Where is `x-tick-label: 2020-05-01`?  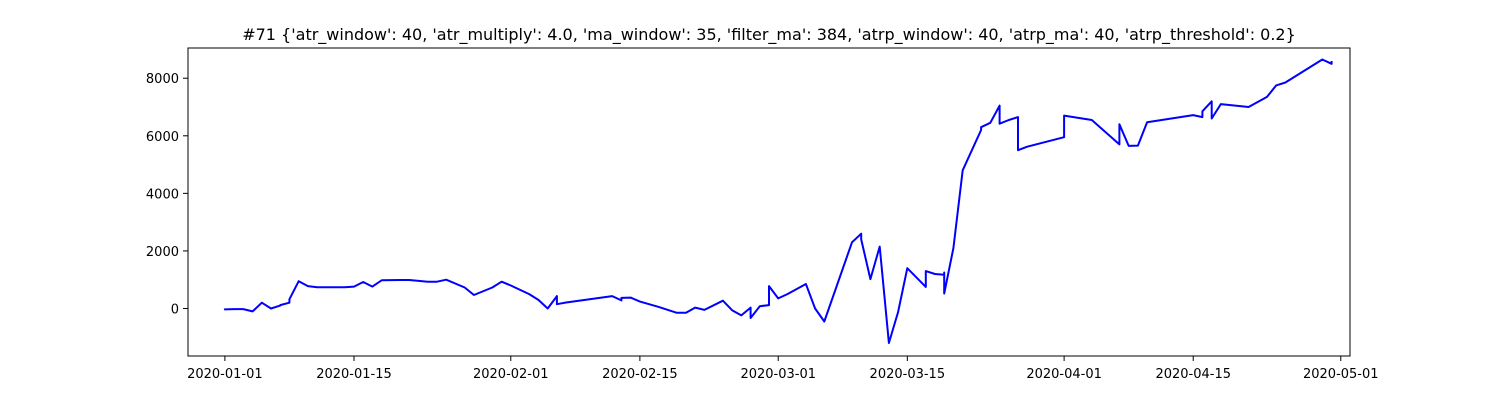
x-tick-label: 2020-05-01 is located at coordinates (1341, 374).